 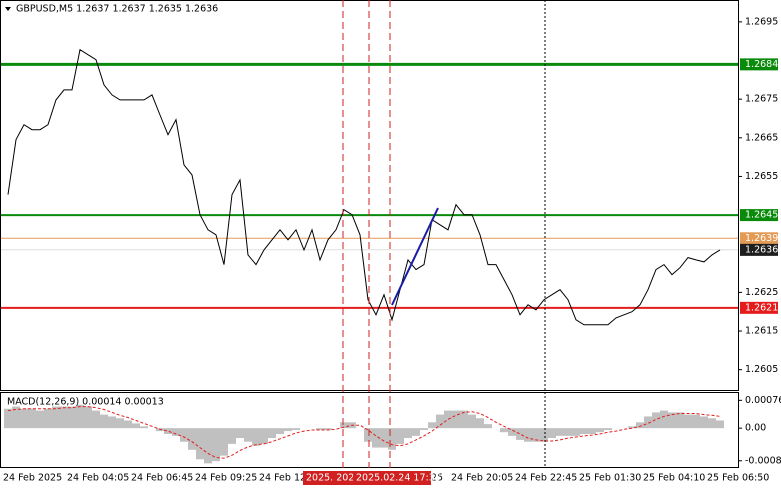 What do you see at coordinates (398, 478) in the screenshot?
I see `cursor-label: 2025.02.24 17:35` at bounding box center [398, 478].